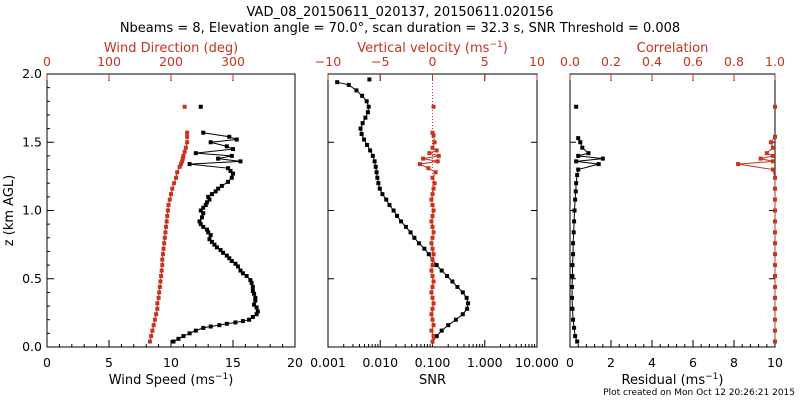  What do you see at coordinates (221, 377) in the screenshot?
I see `bottom-axis-label-exponent: −1` at bounding box center [221, 377].